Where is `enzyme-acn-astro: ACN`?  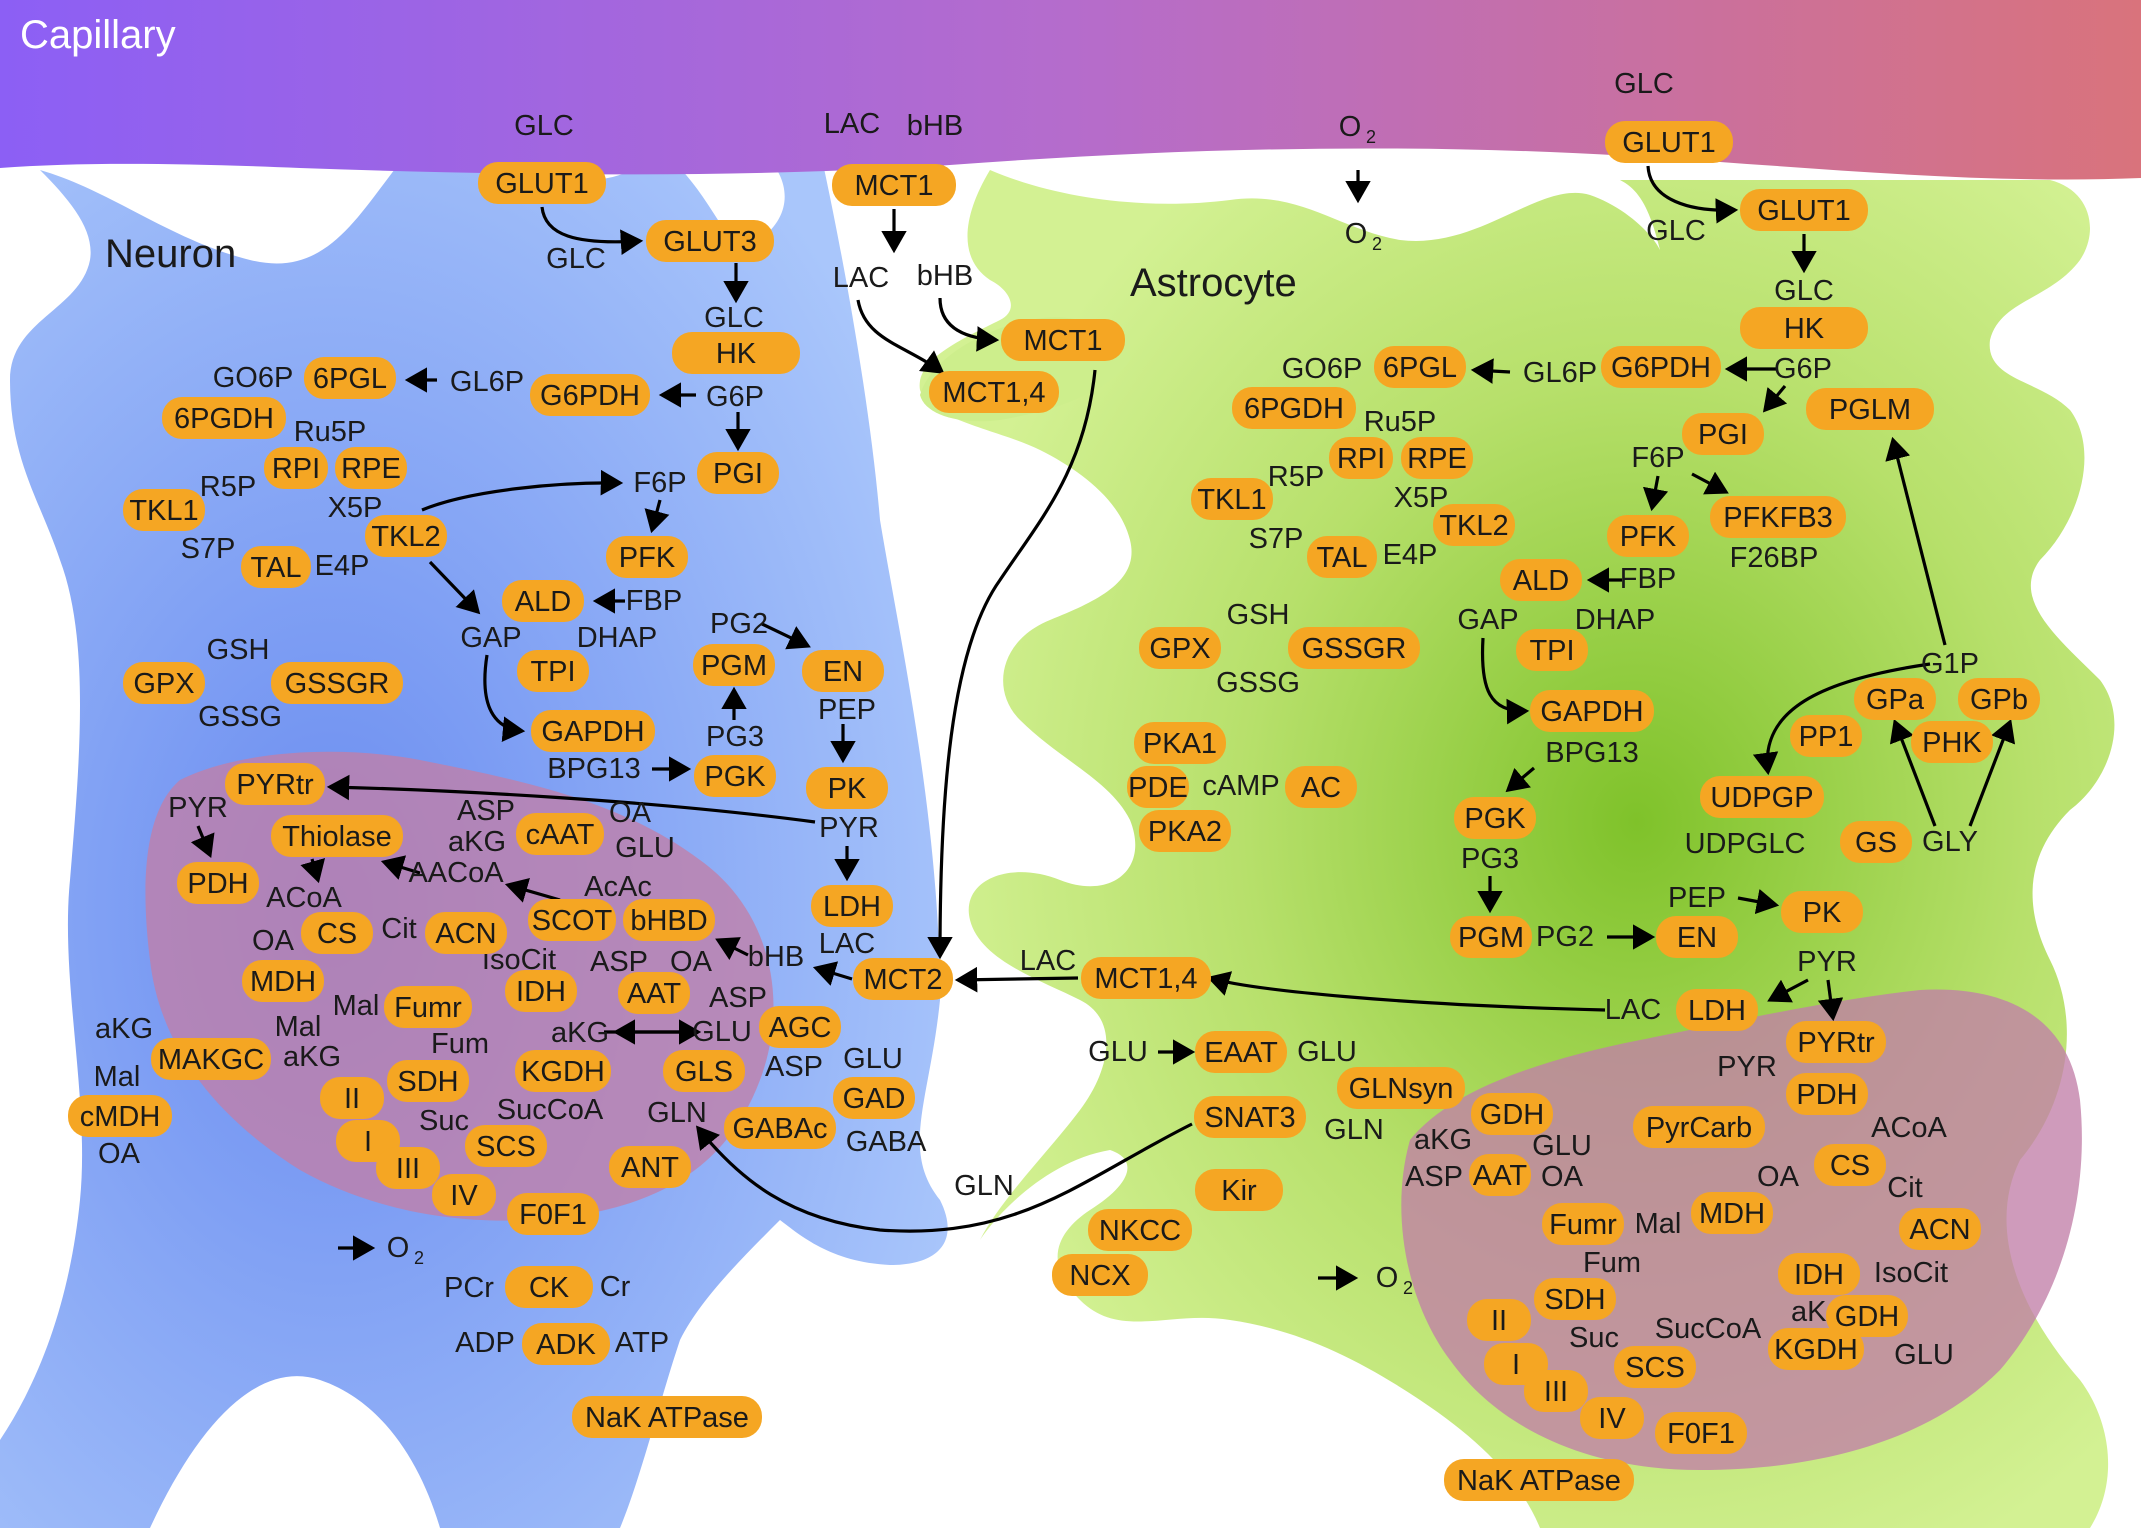
enzyme-acn-astro: ACN is located at coordinates (1940, 1229).